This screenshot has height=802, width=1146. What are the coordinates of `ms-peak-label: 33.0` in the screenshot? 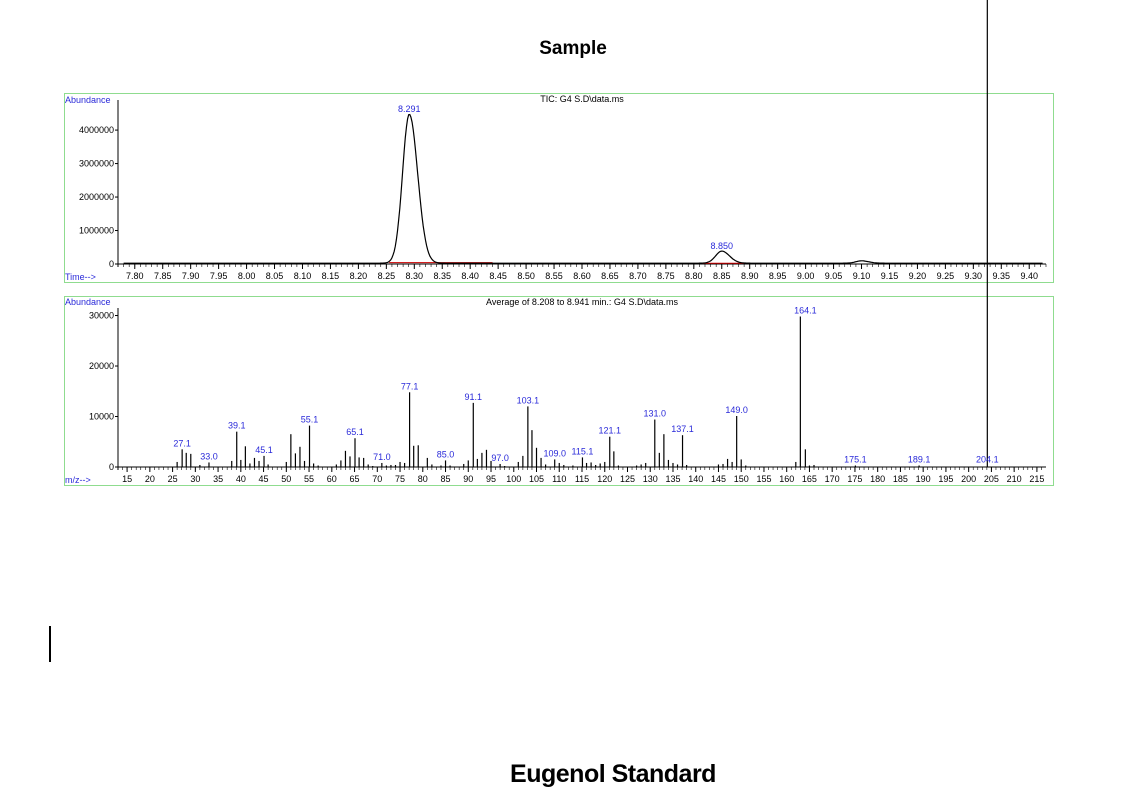 It's located at (209, 456).